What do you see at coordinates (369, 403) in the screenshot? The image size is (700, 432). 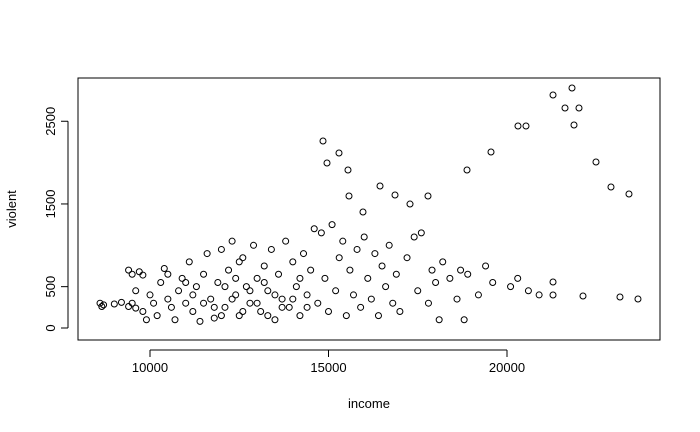 I see `x-axis-title: income` at bounding box center [369, 403].